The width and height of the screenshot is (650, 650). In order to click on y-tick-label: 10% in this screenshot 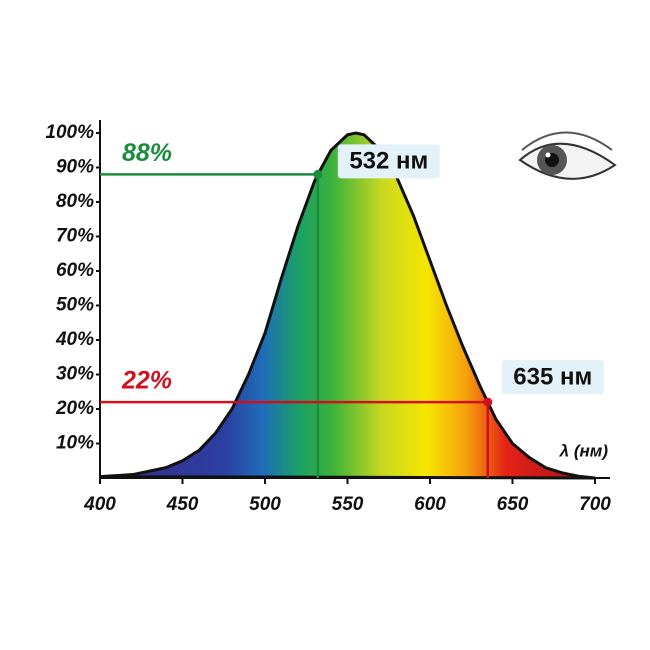, I will do `click(75, 443)`.